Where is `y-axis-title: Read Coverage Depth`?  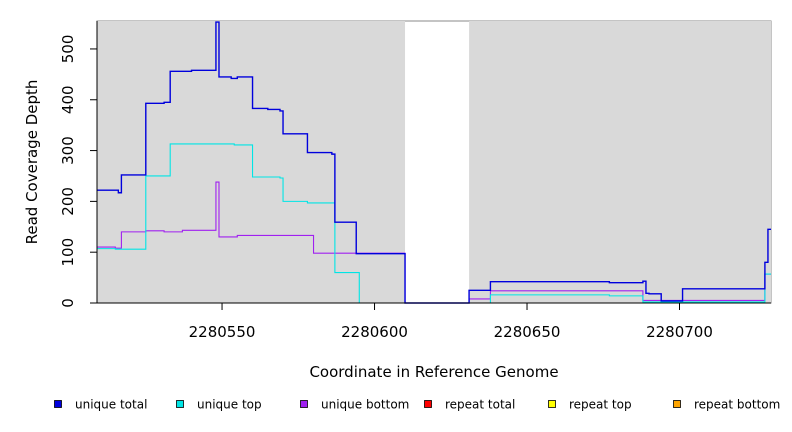
y-axis-title: Read Coverage Depth is located at coordinates (32, 162).